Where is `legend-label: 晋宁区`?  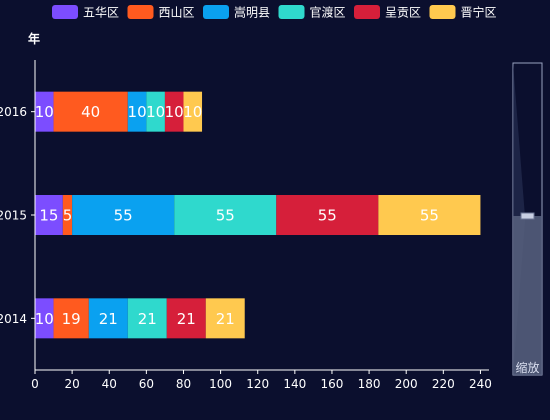
legend-label: 晋宁区 is located at coordinates (479, 12).